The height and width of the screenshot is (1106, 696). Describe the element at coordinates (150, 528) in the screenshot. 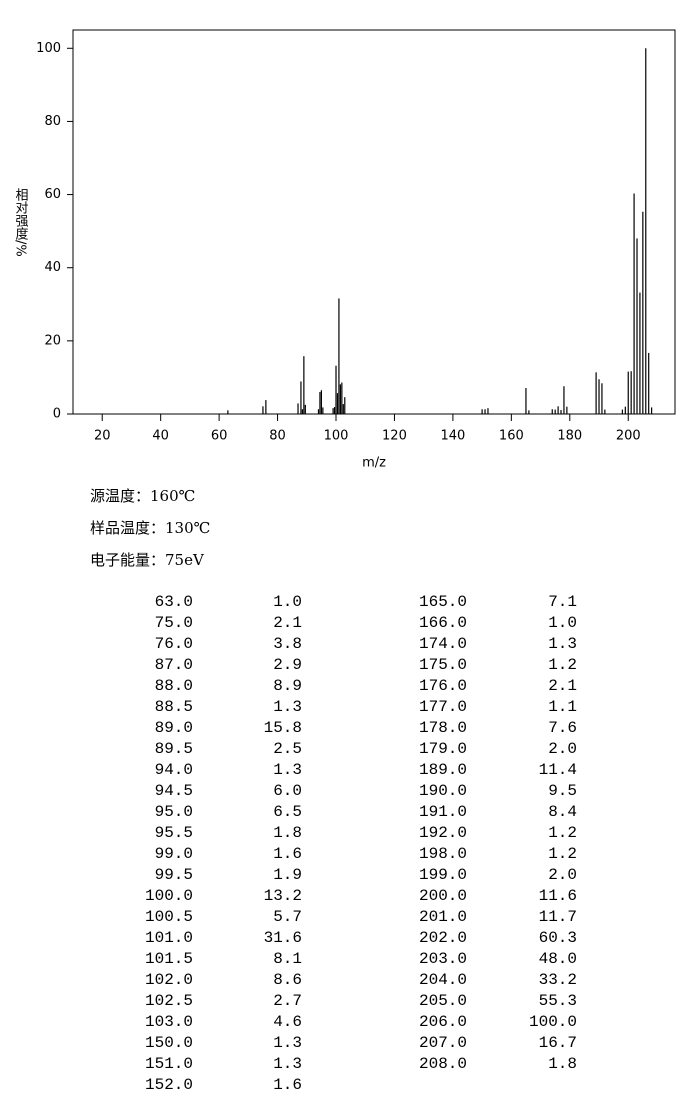

I see `condition: 样品温度：130℃` at that location.